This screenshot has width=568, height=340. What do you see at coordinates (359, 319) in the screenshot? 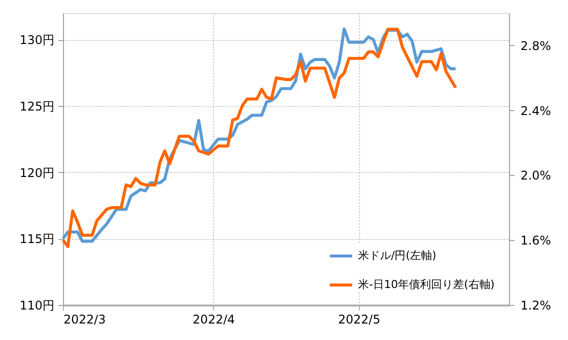
I see `x-tick-label: 2022/5` at bounding box center [359, 319].